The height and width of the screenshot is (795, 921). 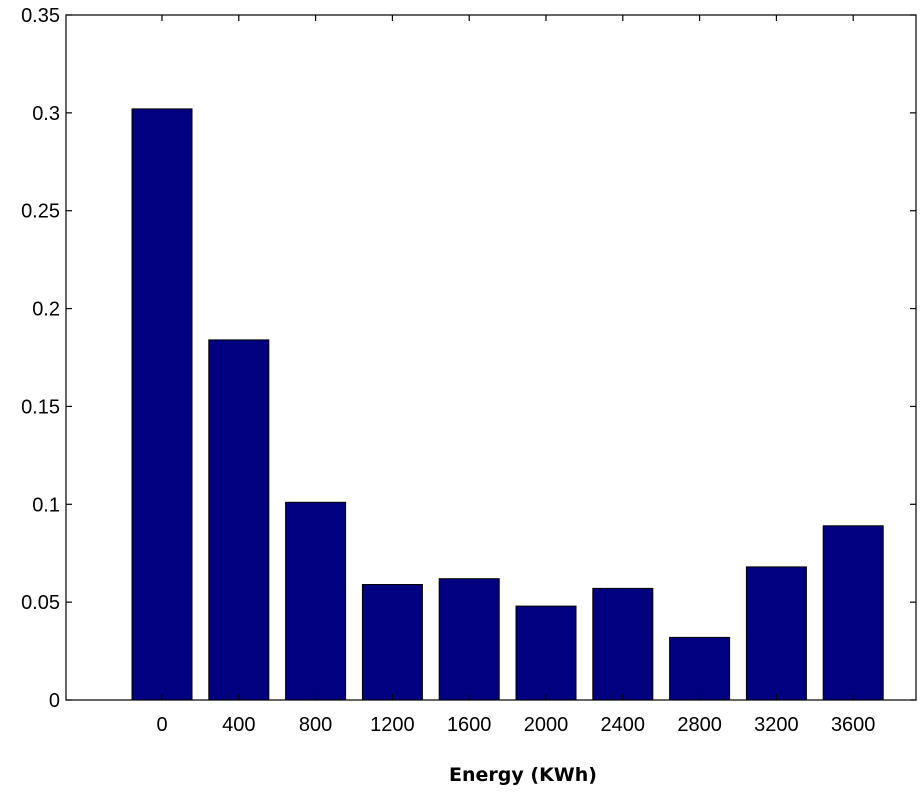 What do you see at coordinates (238, 725) in the screenshot?
I see `x-tick-label: 400` at bounding box center [238, 725].